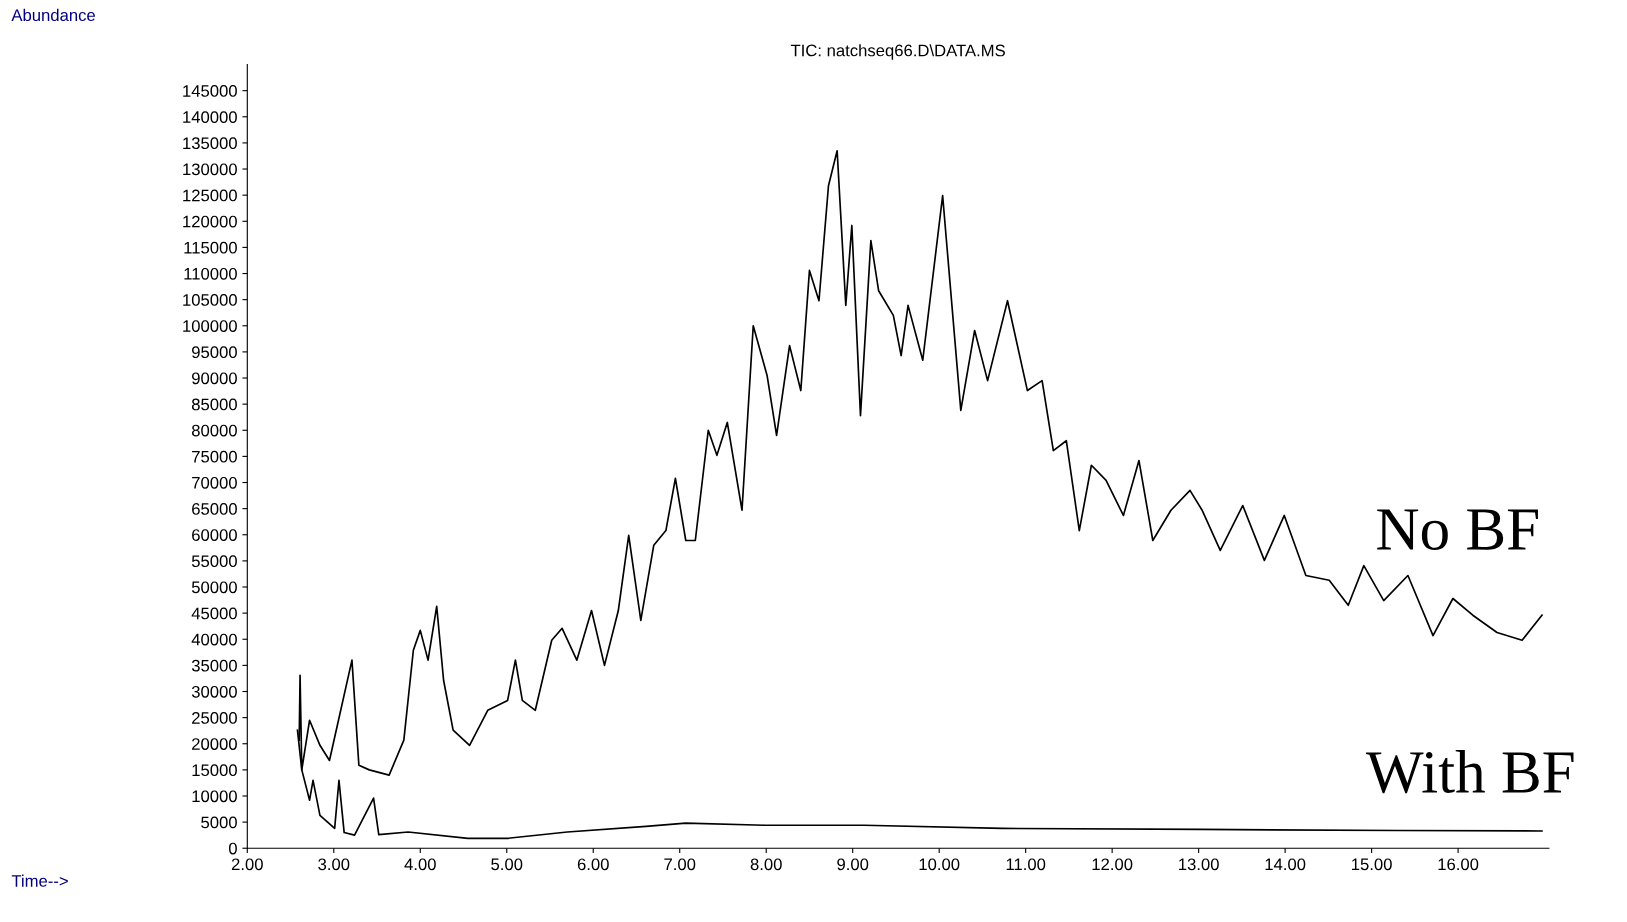  I want to click on y-tick-label: 95000, so click(214, 352).